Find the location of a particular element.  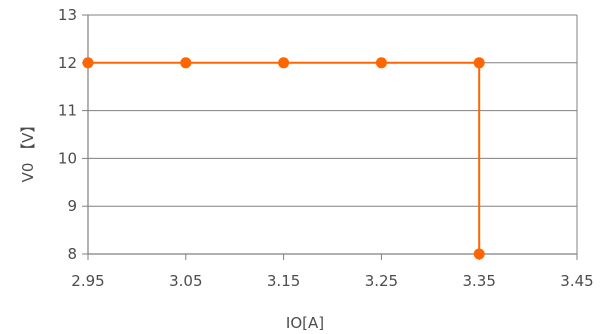

x-tick-label: 3.25 is located at coordinates (381, 281).